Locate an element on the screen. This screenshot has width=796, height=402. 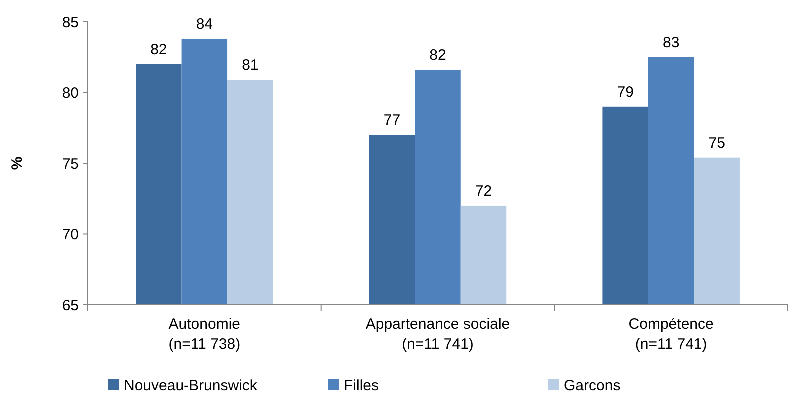
y-tick-label: 80 is located at coordinates (70, 93).